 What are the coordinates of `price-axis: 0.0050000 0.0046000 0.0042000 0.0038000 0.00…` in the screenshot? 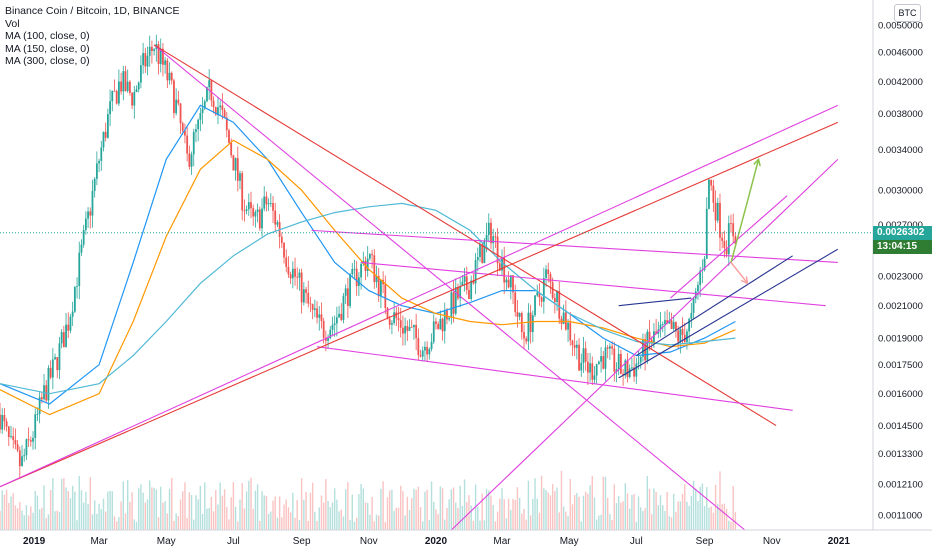 It's located at (902, 275).